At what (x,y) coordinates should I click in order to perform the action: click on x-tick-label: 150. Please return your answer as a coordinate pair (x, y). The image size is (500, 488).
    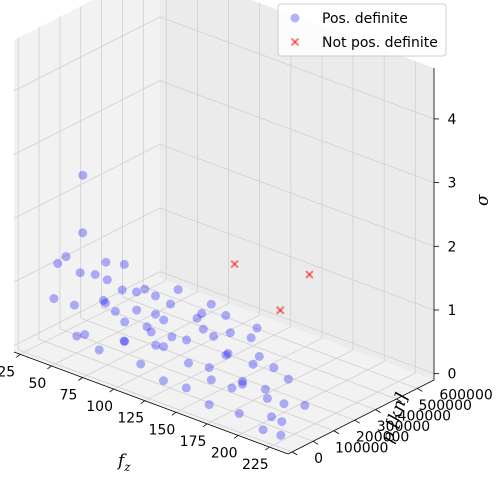
    Looking at the image, I should click on (162, 430).